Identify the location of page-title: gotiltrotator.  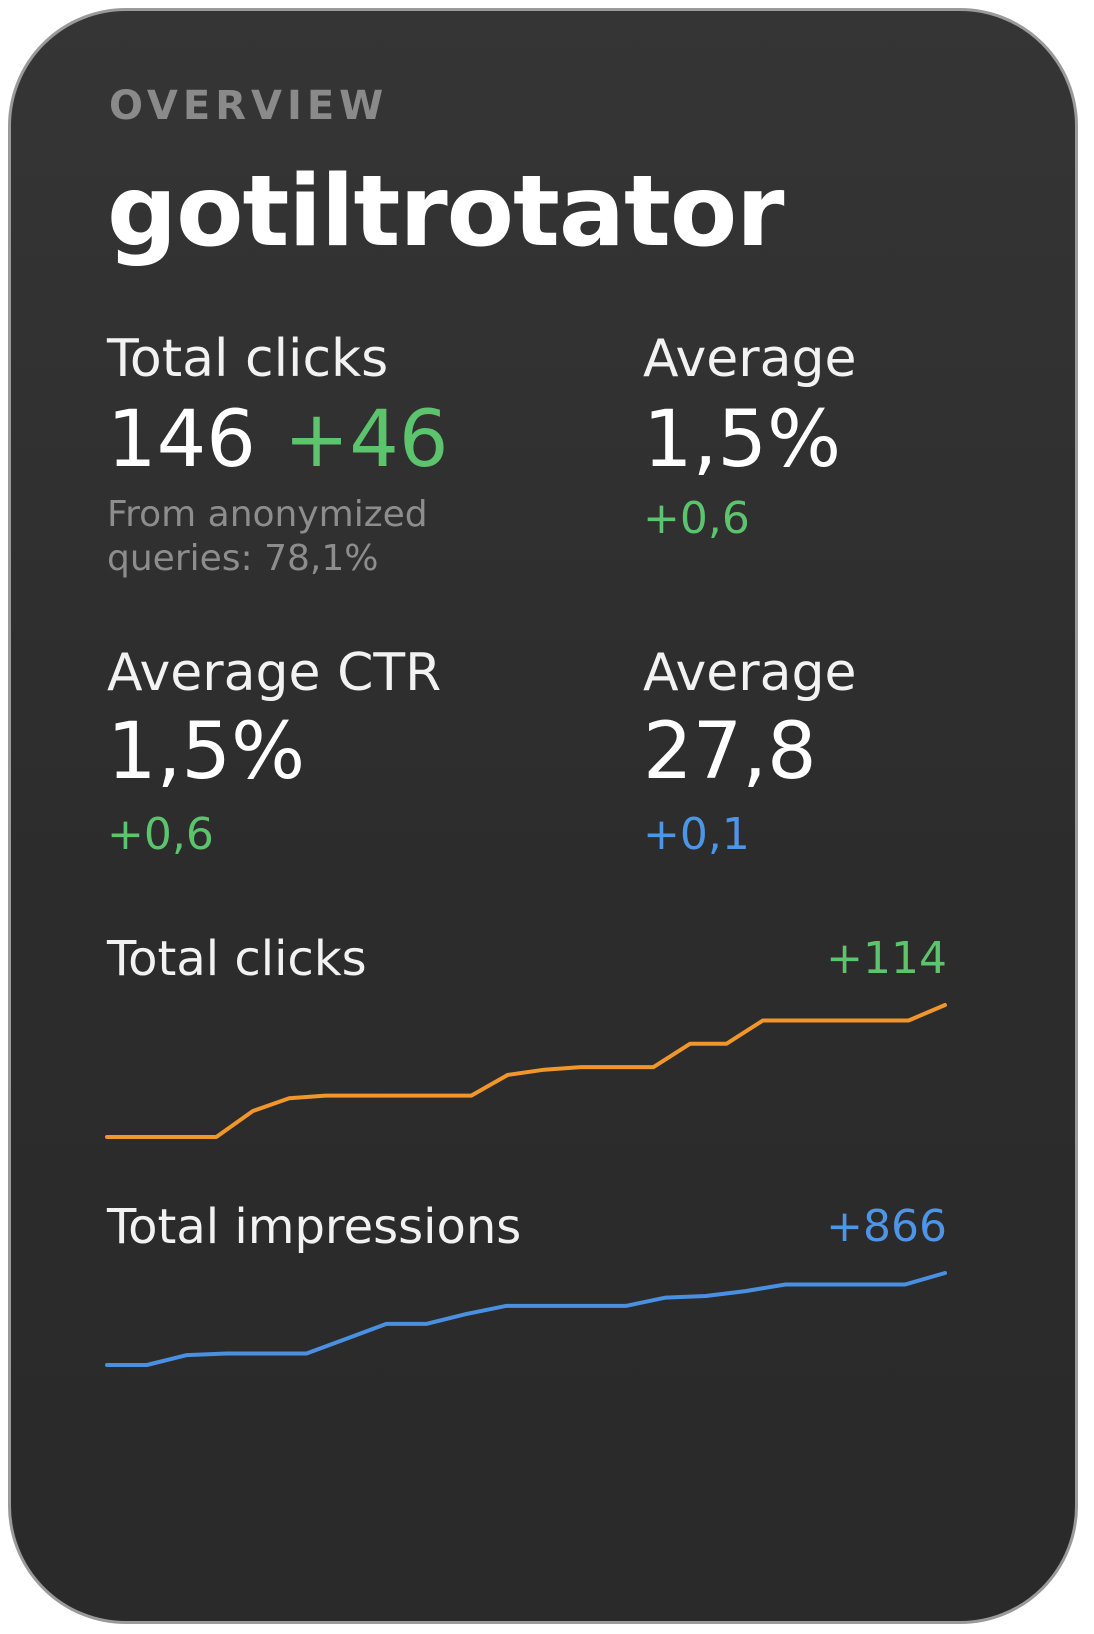
(445, 212).